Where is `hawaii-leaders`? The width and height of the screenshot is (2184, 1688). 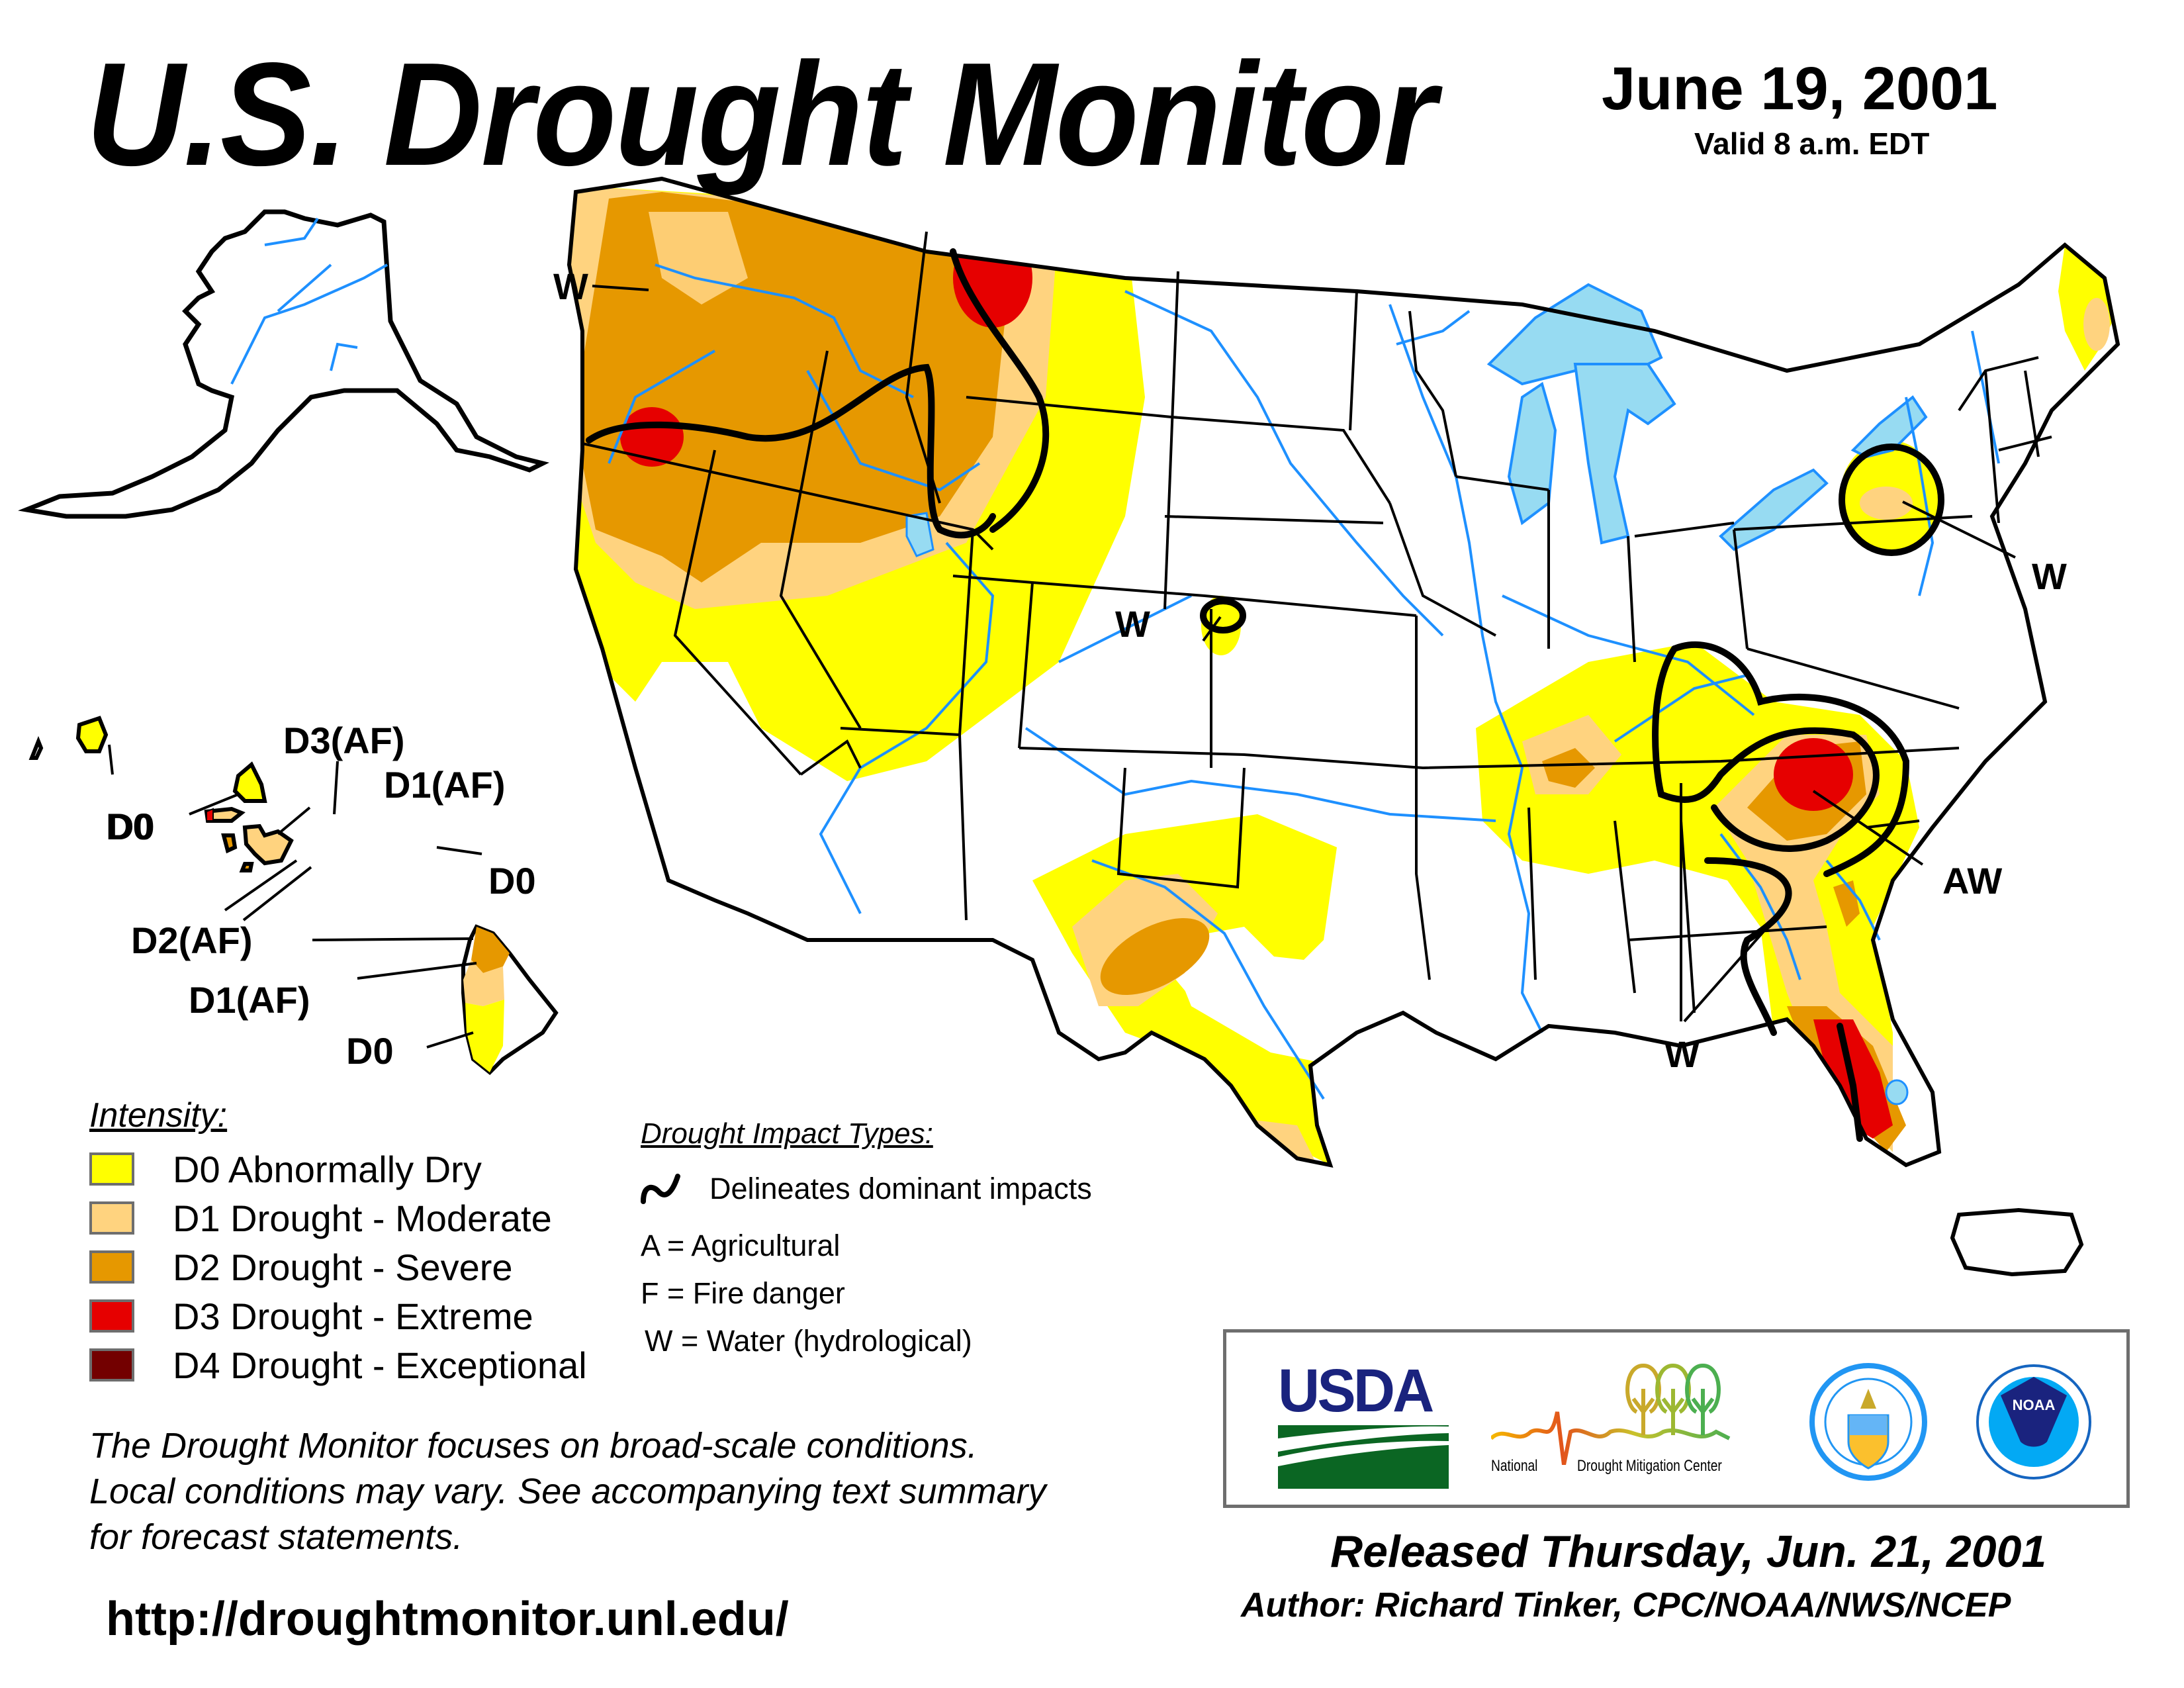
hawaii-leaders is located at coordinates (295, 896).